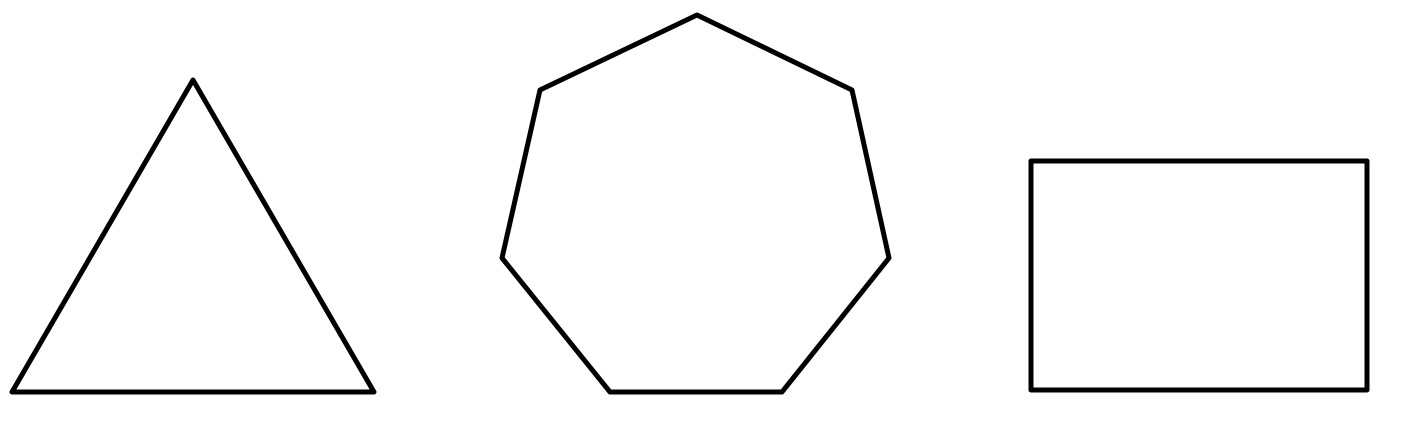 The image size is (1428, 432). I want to click on rectangle-shape, so click(1199, 275).